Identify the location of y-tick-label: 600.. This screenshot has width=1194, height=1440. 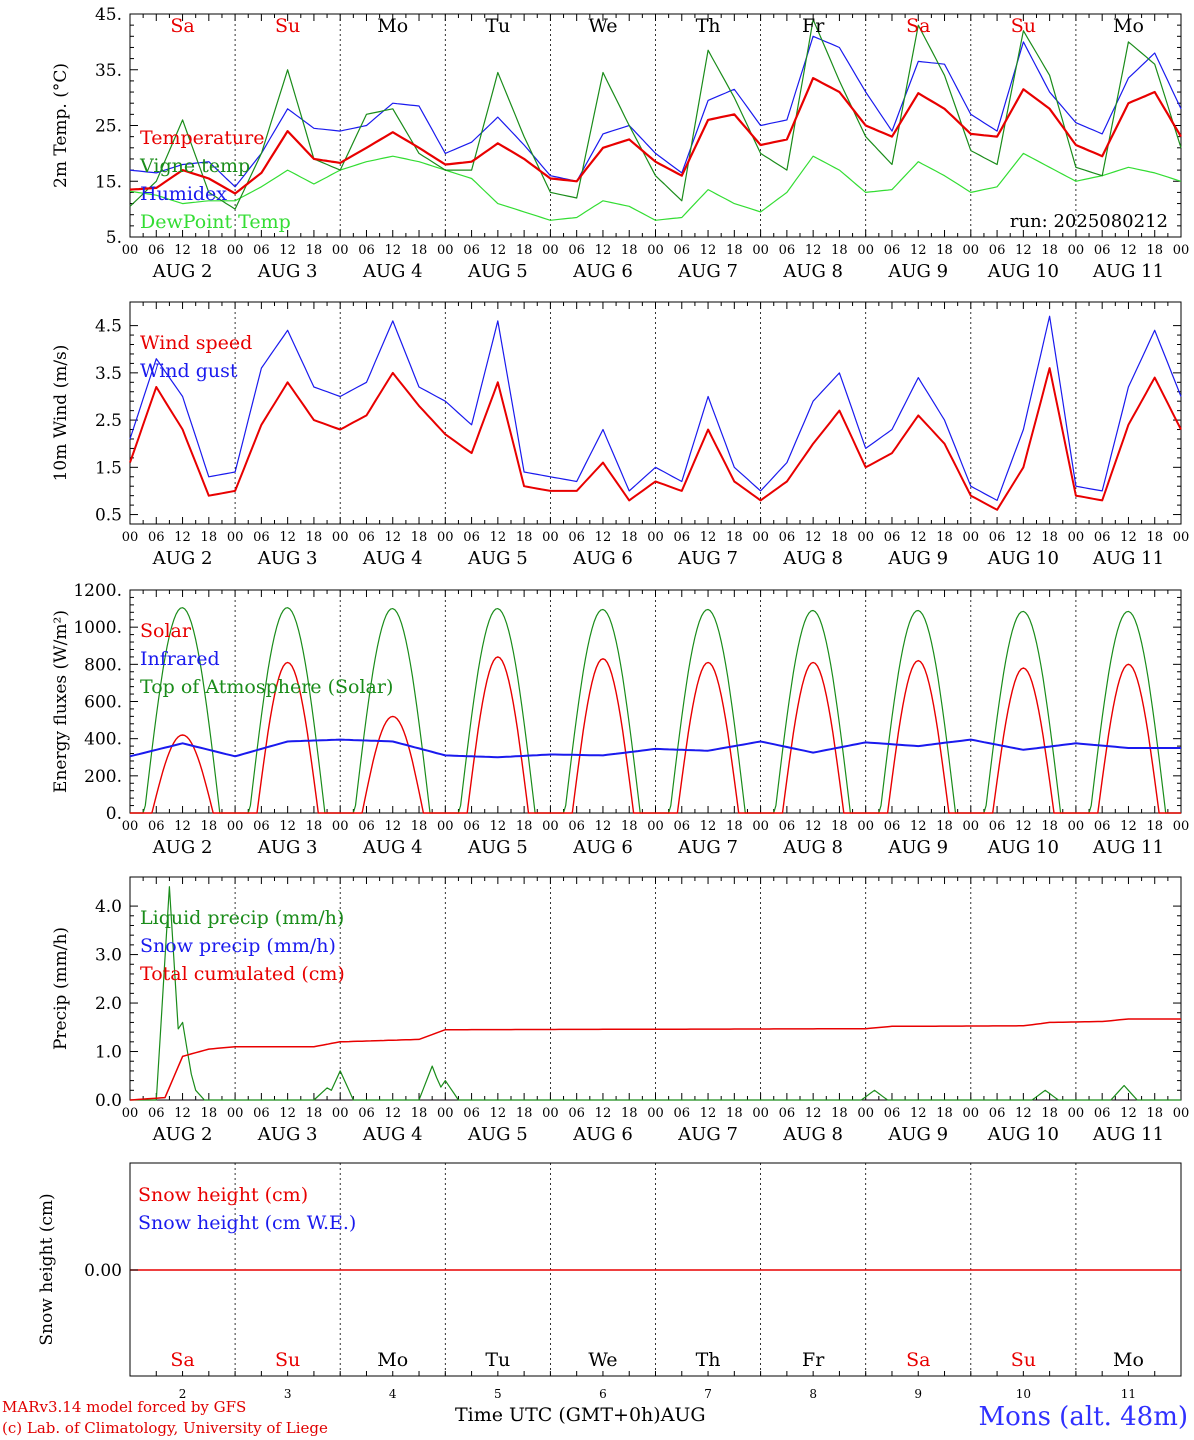
(103, 703).